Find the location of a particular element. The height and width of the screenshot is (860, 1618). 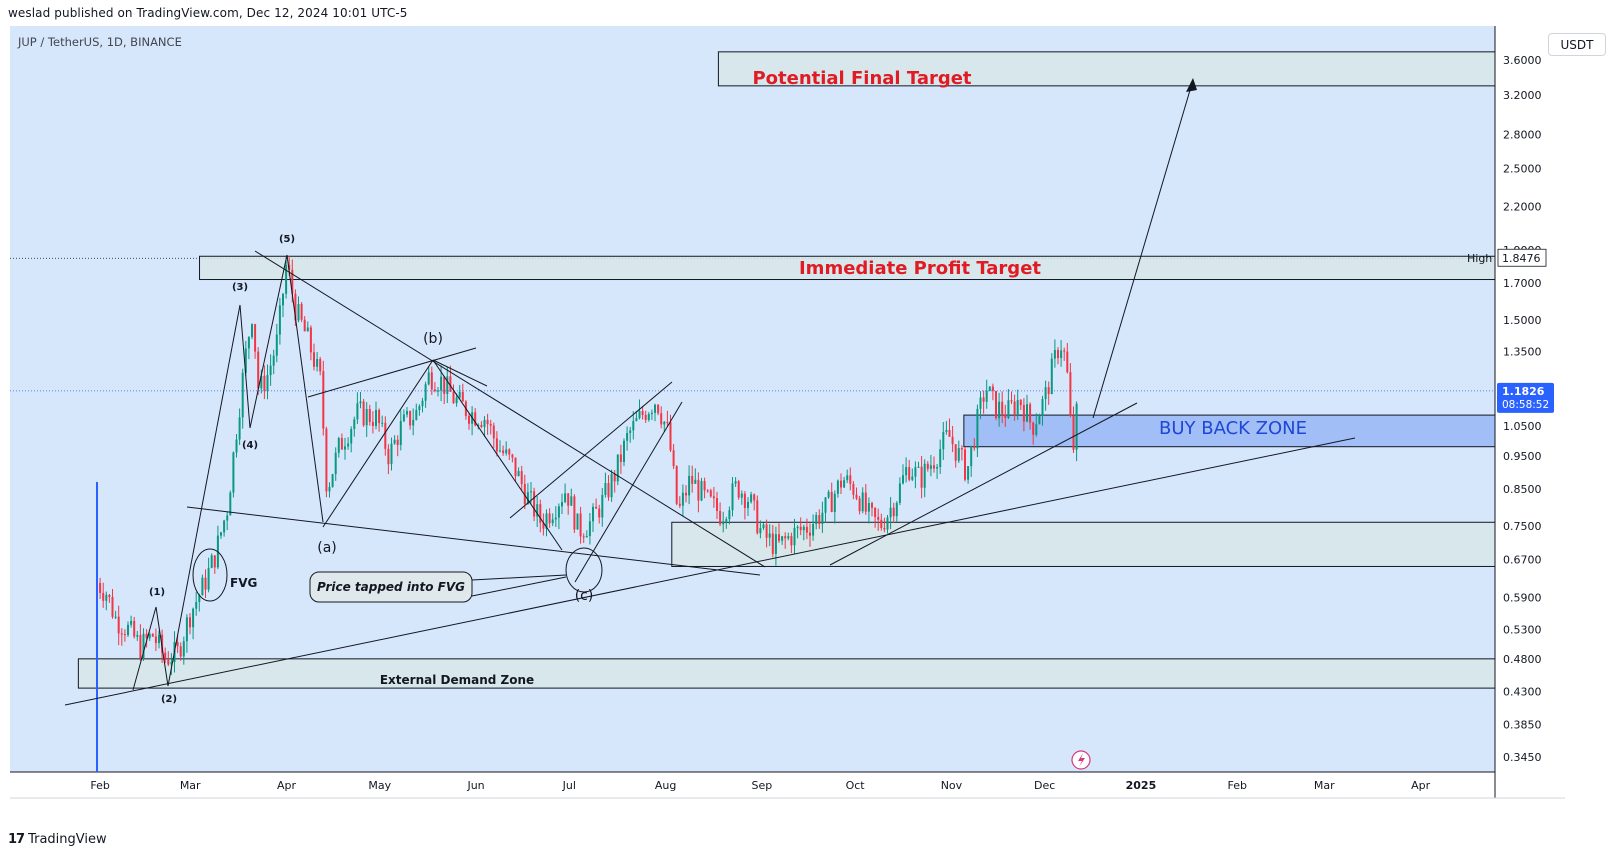

zone-rect is located at coordinates (786, 673).